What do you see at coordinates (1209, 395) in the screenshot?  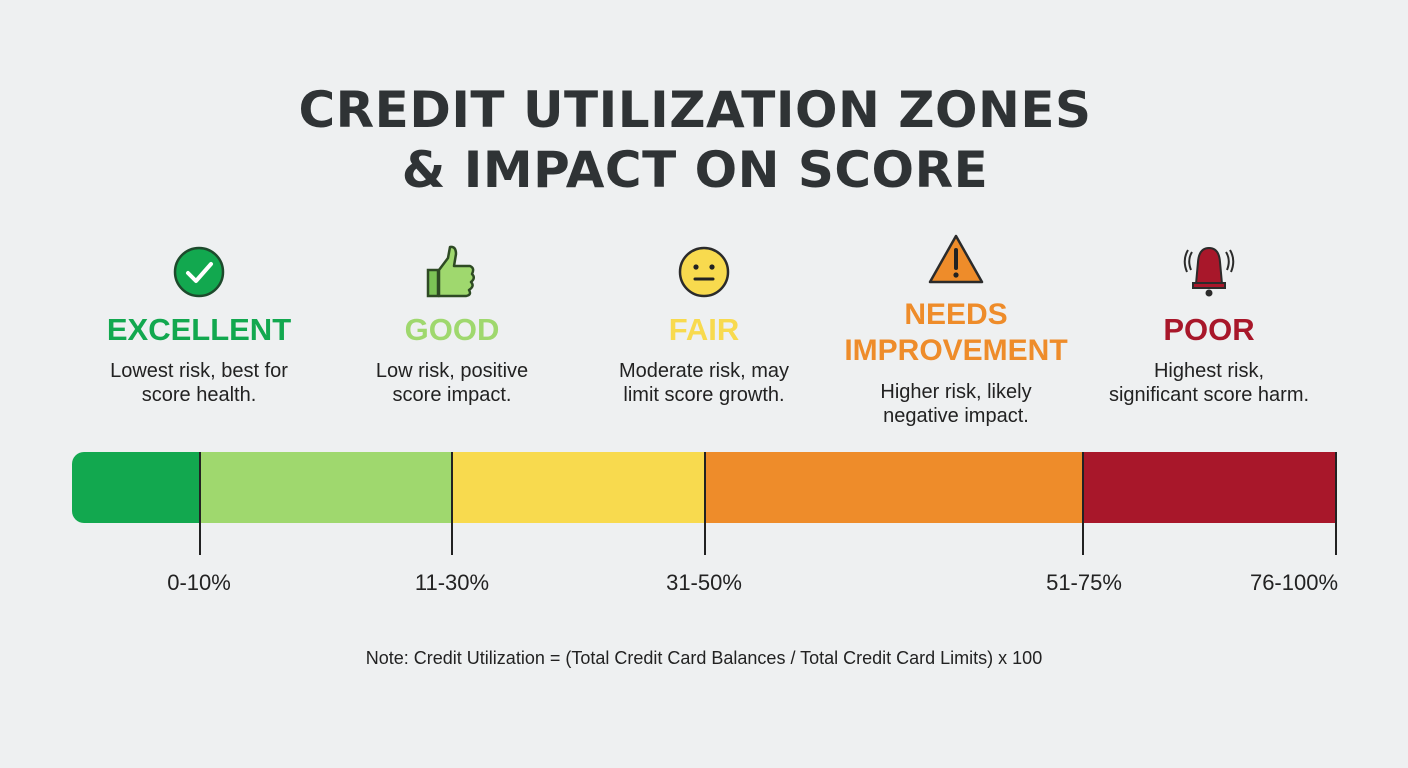 I see `desc-line: significant score harm.` at bounding box center [1209, 395].